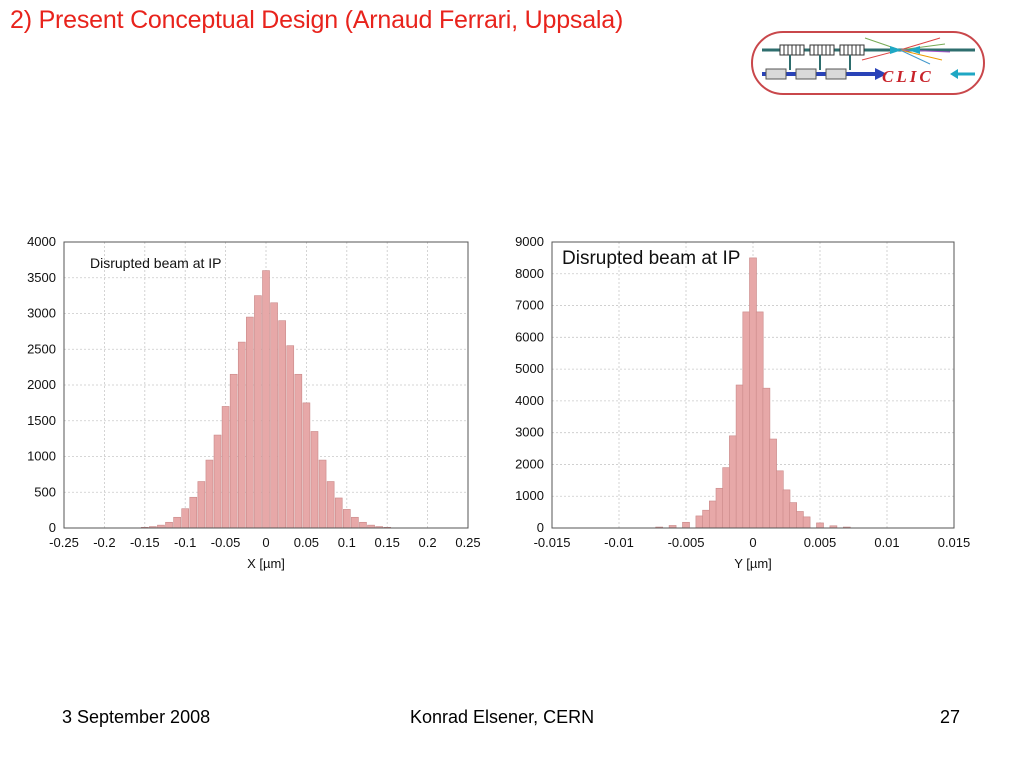  I want to click on y-tick-label: 8000, so click(529, 273).